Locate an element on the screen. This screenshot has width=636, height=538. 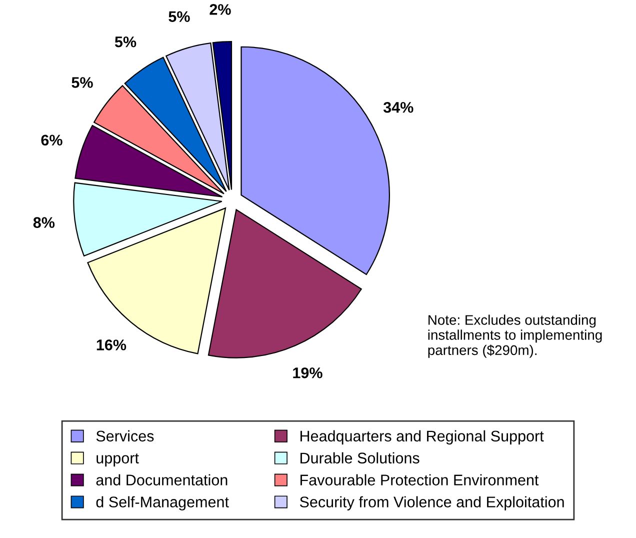
legend-label: and Documentation is located at coordinates (162, 480).